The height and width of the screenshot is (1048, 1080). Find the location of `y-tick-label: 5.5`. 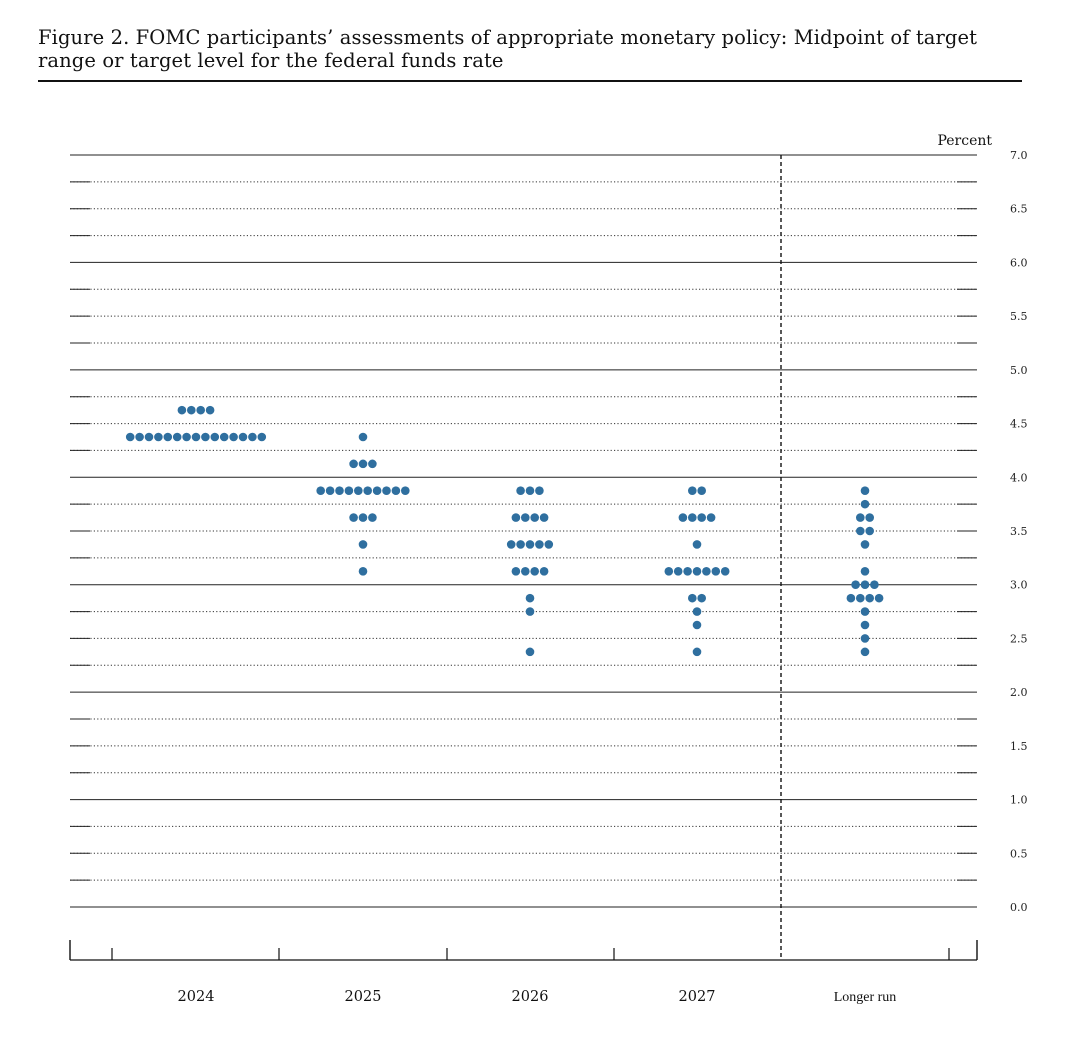

y-tick-label: 5.5 is located at coordinates (1019, 316).